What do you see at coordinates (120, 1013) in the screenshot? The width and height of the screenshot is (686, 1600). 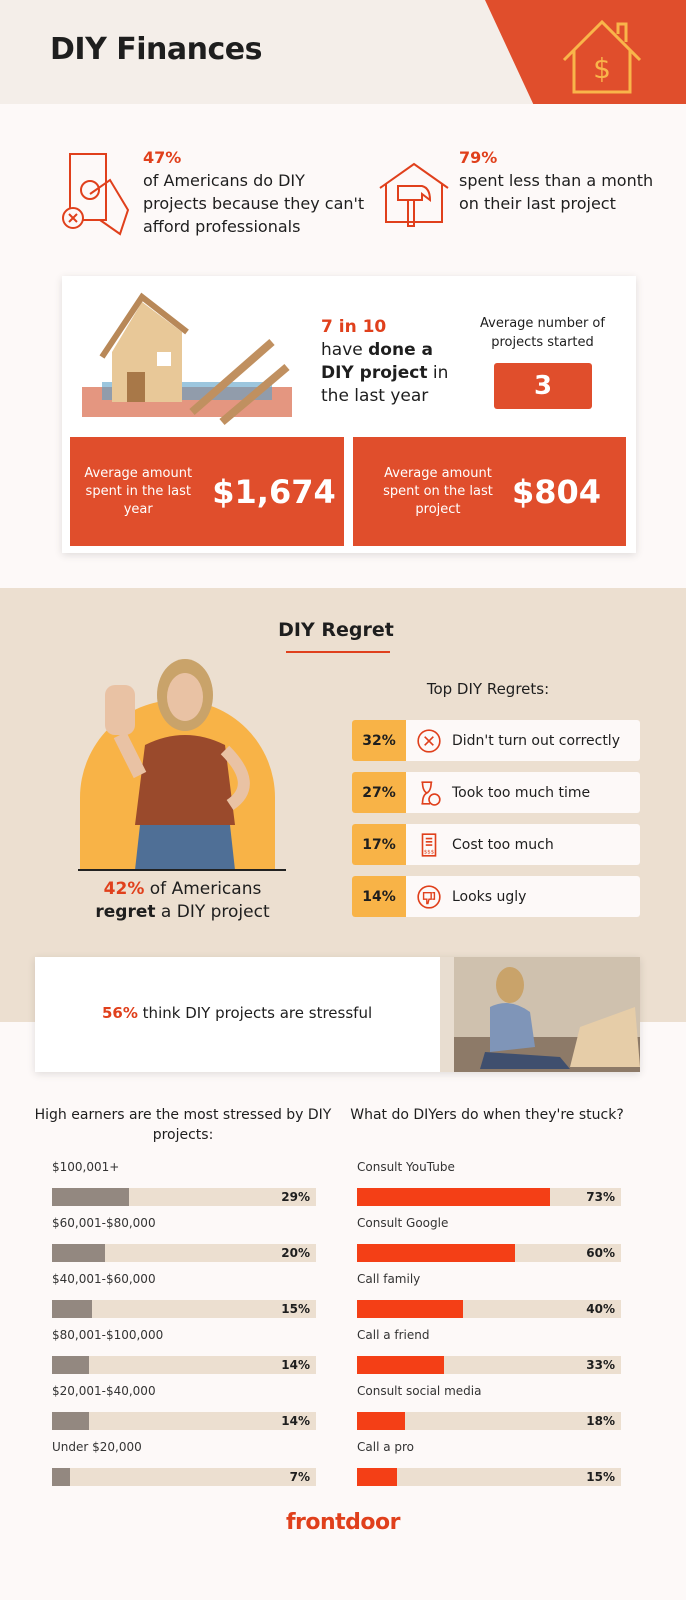 I see `stress-value: 56%` at bounding box center [120, 1013].